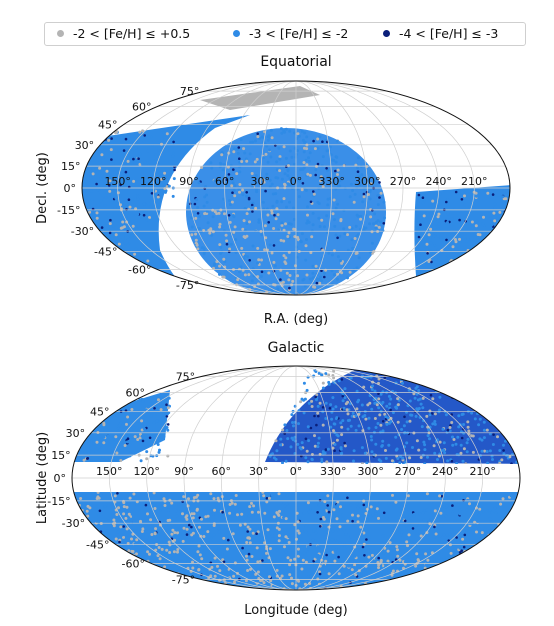 The width and height of the screenshot is (554, 626). What do you see at coordinates (296, 541) in the screenshot?
I see `gal-region-south` at bounding box center [296, 541].